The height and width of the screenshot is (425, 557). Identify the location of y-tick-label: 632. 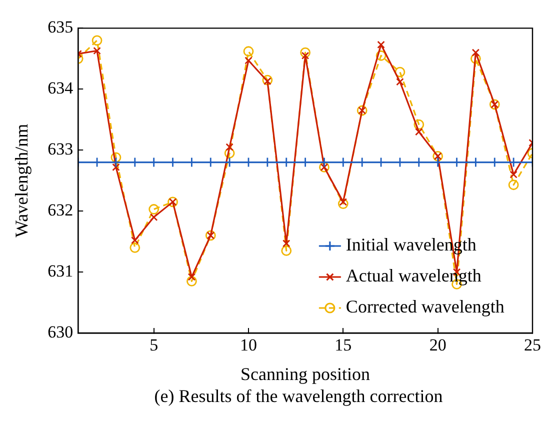
(61, 210).